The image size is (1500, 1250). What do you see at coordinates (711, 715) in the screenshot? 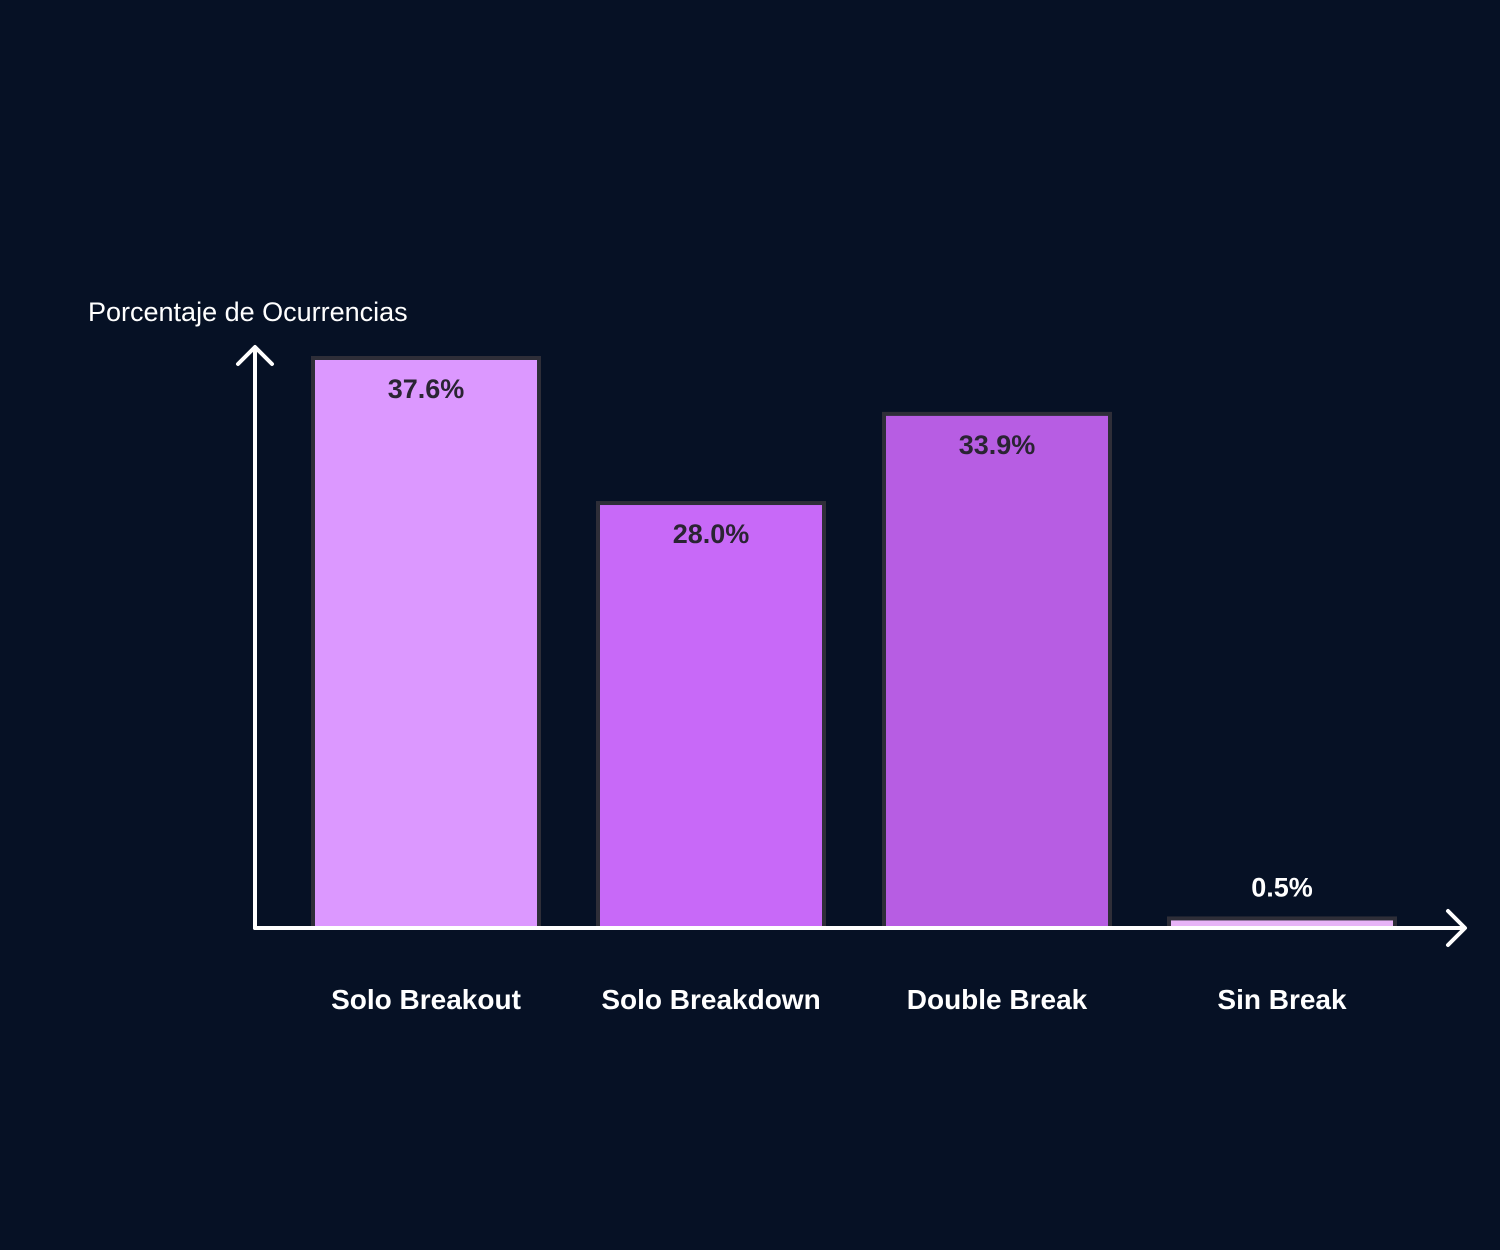
I see `bar-solo-breakdown` at bounding box center [711, 715].